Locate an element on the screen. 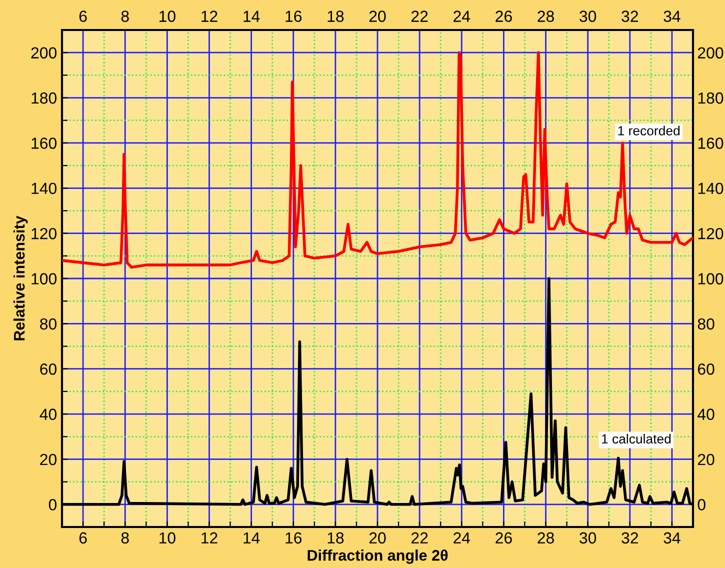 This screenshot has width=725, height=568. x2-tick-label: 28 is located at coordinates (546, 16).